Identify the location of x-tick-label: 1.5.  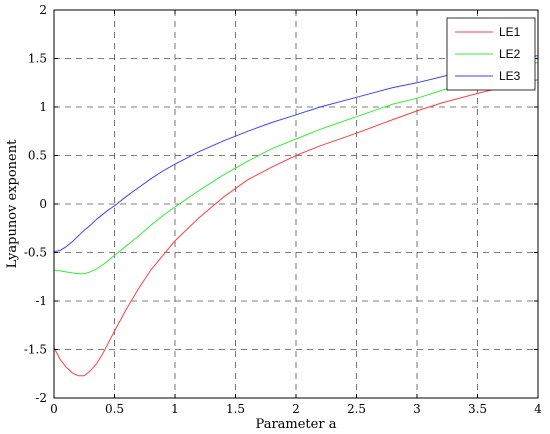
(235, 409).